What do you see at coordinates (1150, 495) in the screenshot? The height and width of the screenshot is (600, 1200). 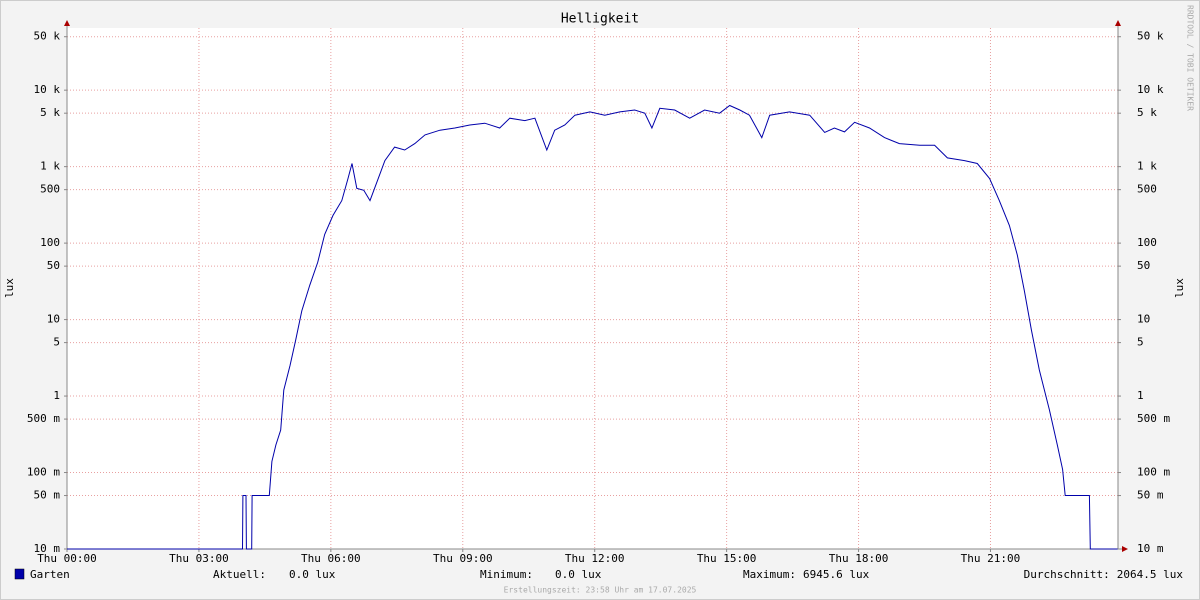 I see `y2-tick-label: 50 m` at bounding box center [1150, 495].